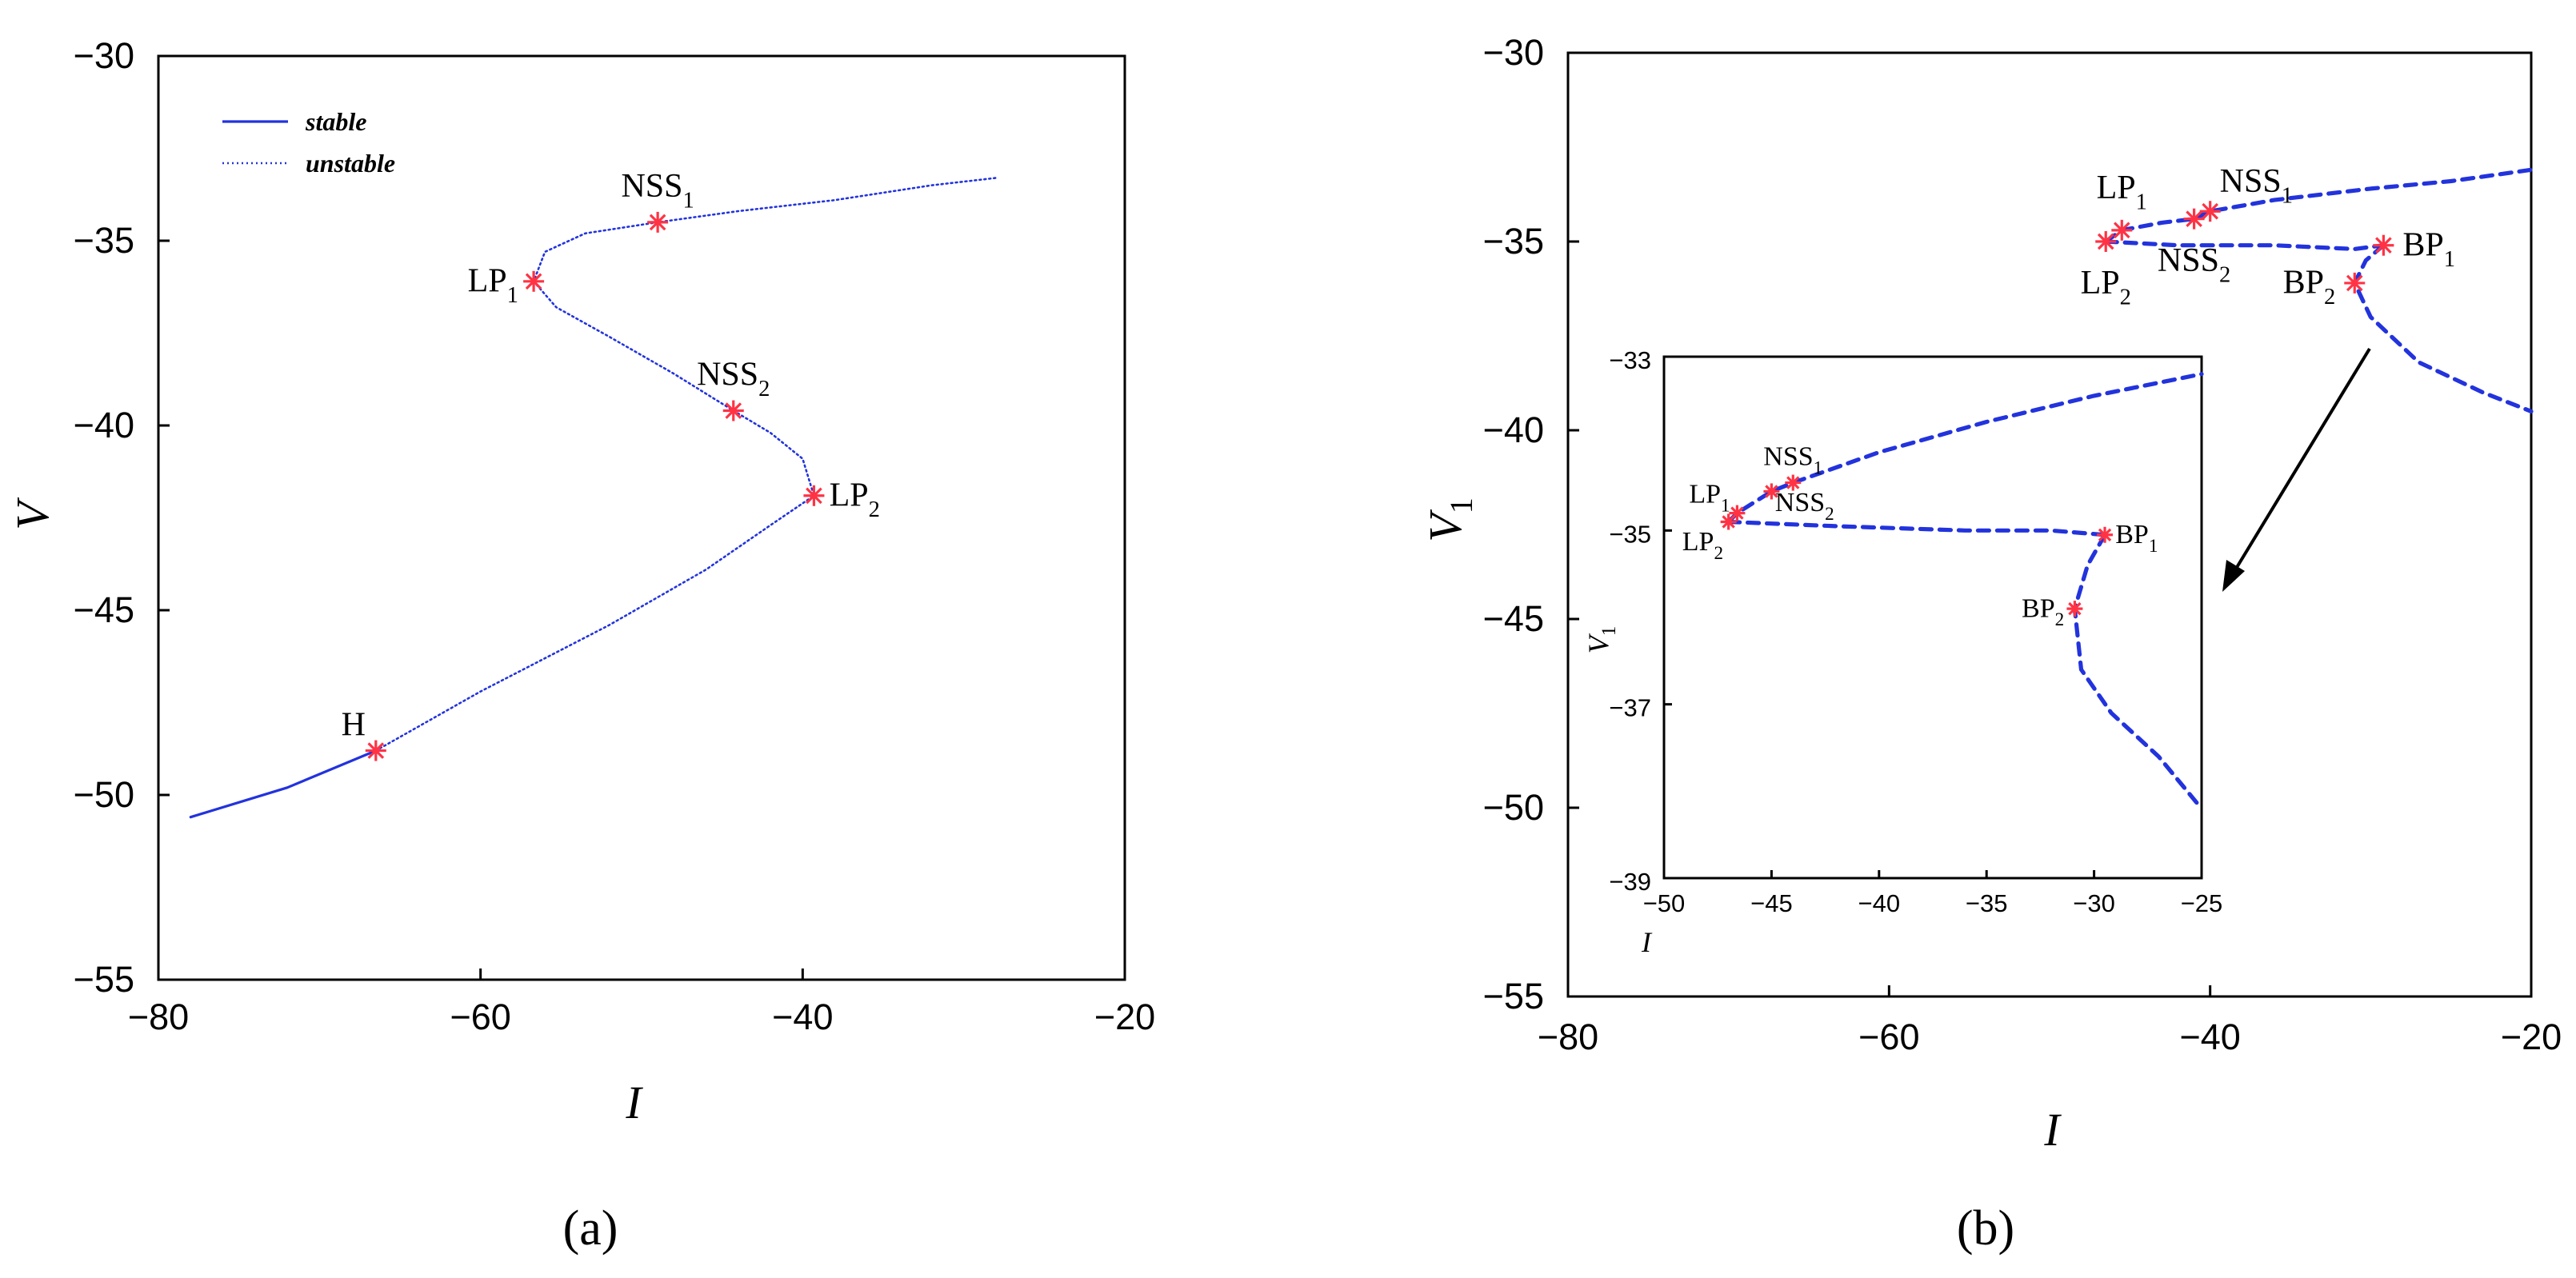 Image resolution: width=2576 pixels, height=1278 pixels. I want to click on x-tick-label: −45, so click(1771, 903).